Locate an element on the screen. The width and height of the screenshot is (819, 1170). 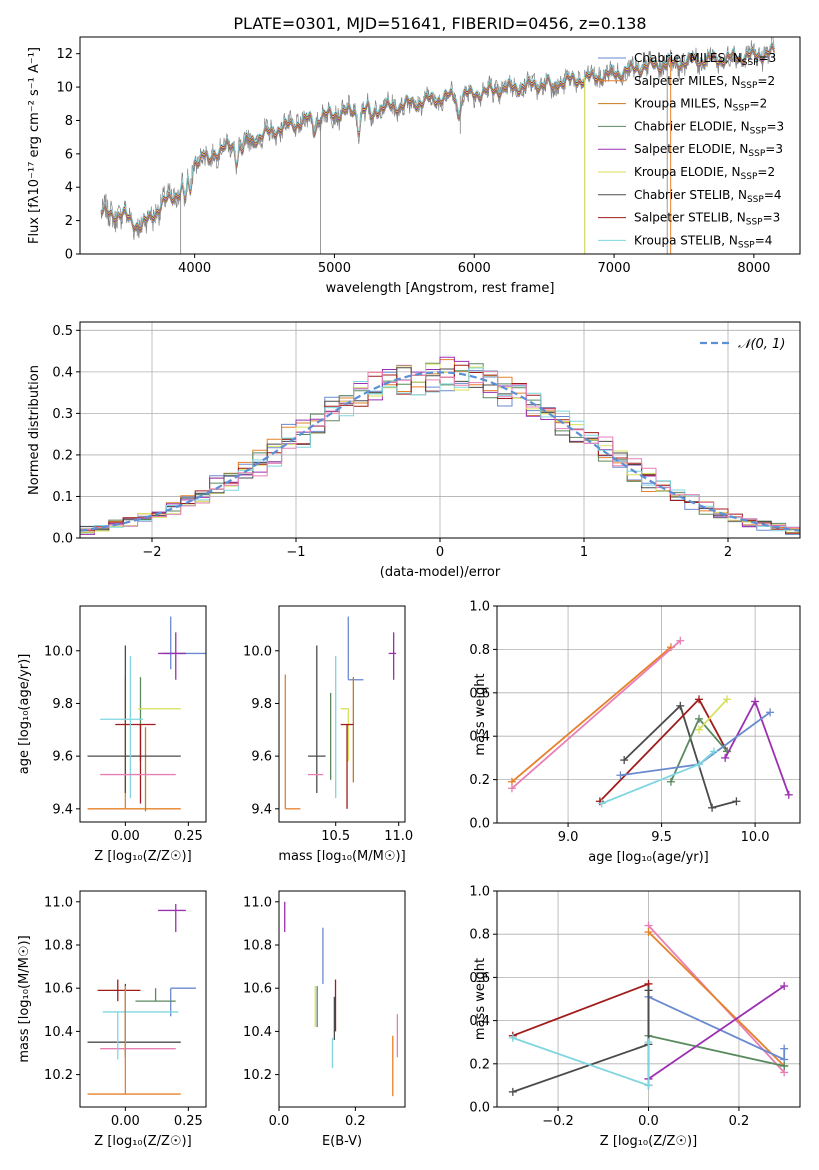
y-axis-label: Normed distribution is located at coordinates (34, 430).